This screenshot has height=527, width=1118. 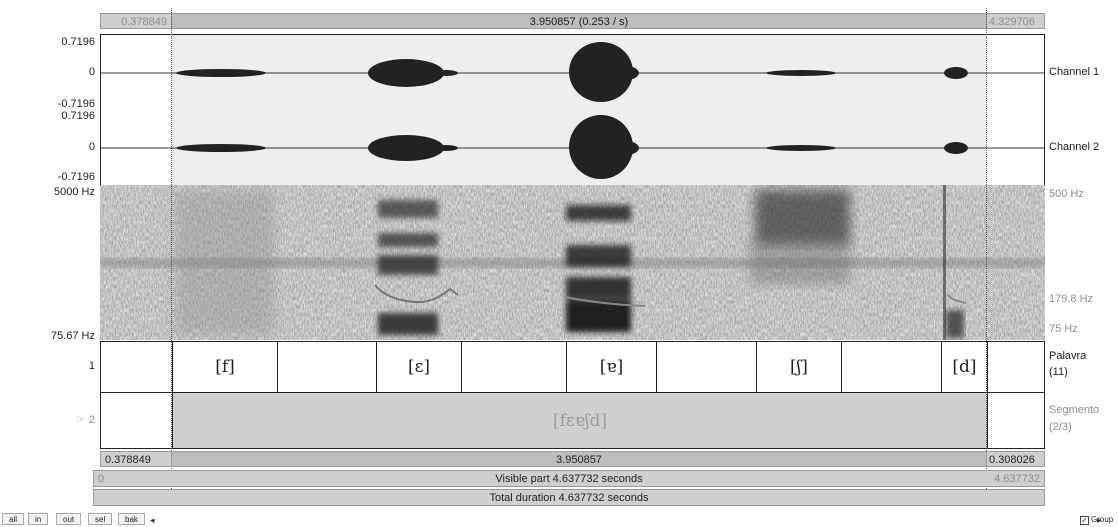 What do you see at coordinates (69, 519) in the screenshot?
I see `zoom-out-button: out` at bounding box center [69, 519].